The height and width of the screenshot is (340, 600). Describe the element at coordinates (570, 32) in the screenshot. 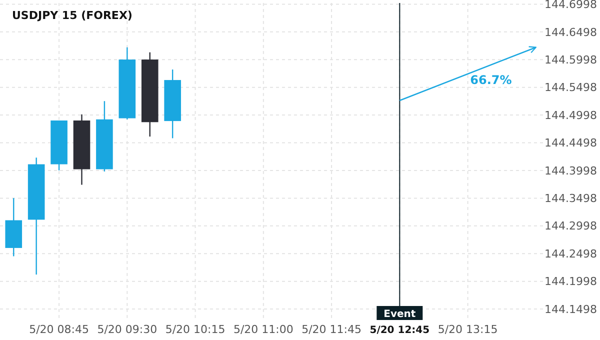

I see `y-tick-label: 144.6498` at that location.